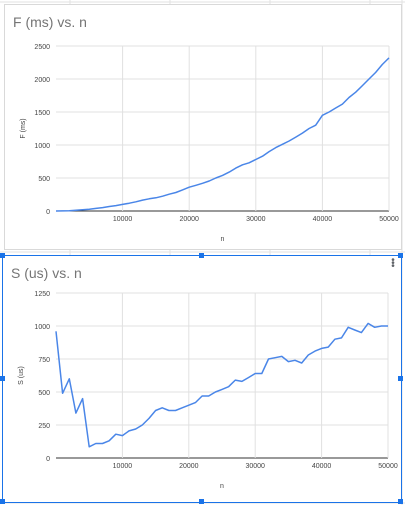 This screenshot has height=505, width=405. What do you see at coordinates (44, 360) in the screenshot?
I see `y-tick-label: 750` at bounding box center [44, 360].